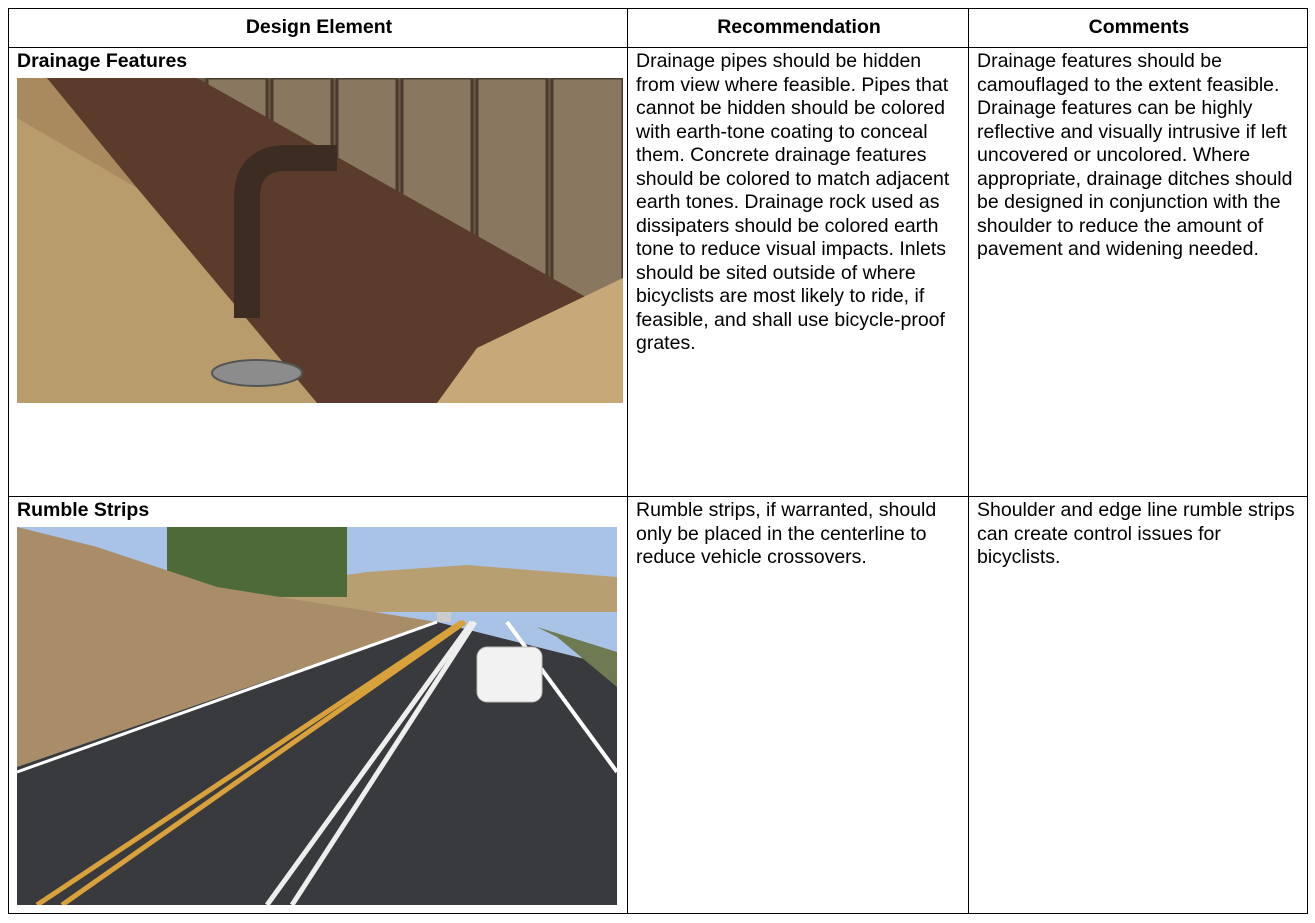 The width and height of the screenshot is (1315, 923). What do you see at coordinates (102, 61) in the screenshot?
I see `element-title: Drainage Features` at bounding box center [102, 61].